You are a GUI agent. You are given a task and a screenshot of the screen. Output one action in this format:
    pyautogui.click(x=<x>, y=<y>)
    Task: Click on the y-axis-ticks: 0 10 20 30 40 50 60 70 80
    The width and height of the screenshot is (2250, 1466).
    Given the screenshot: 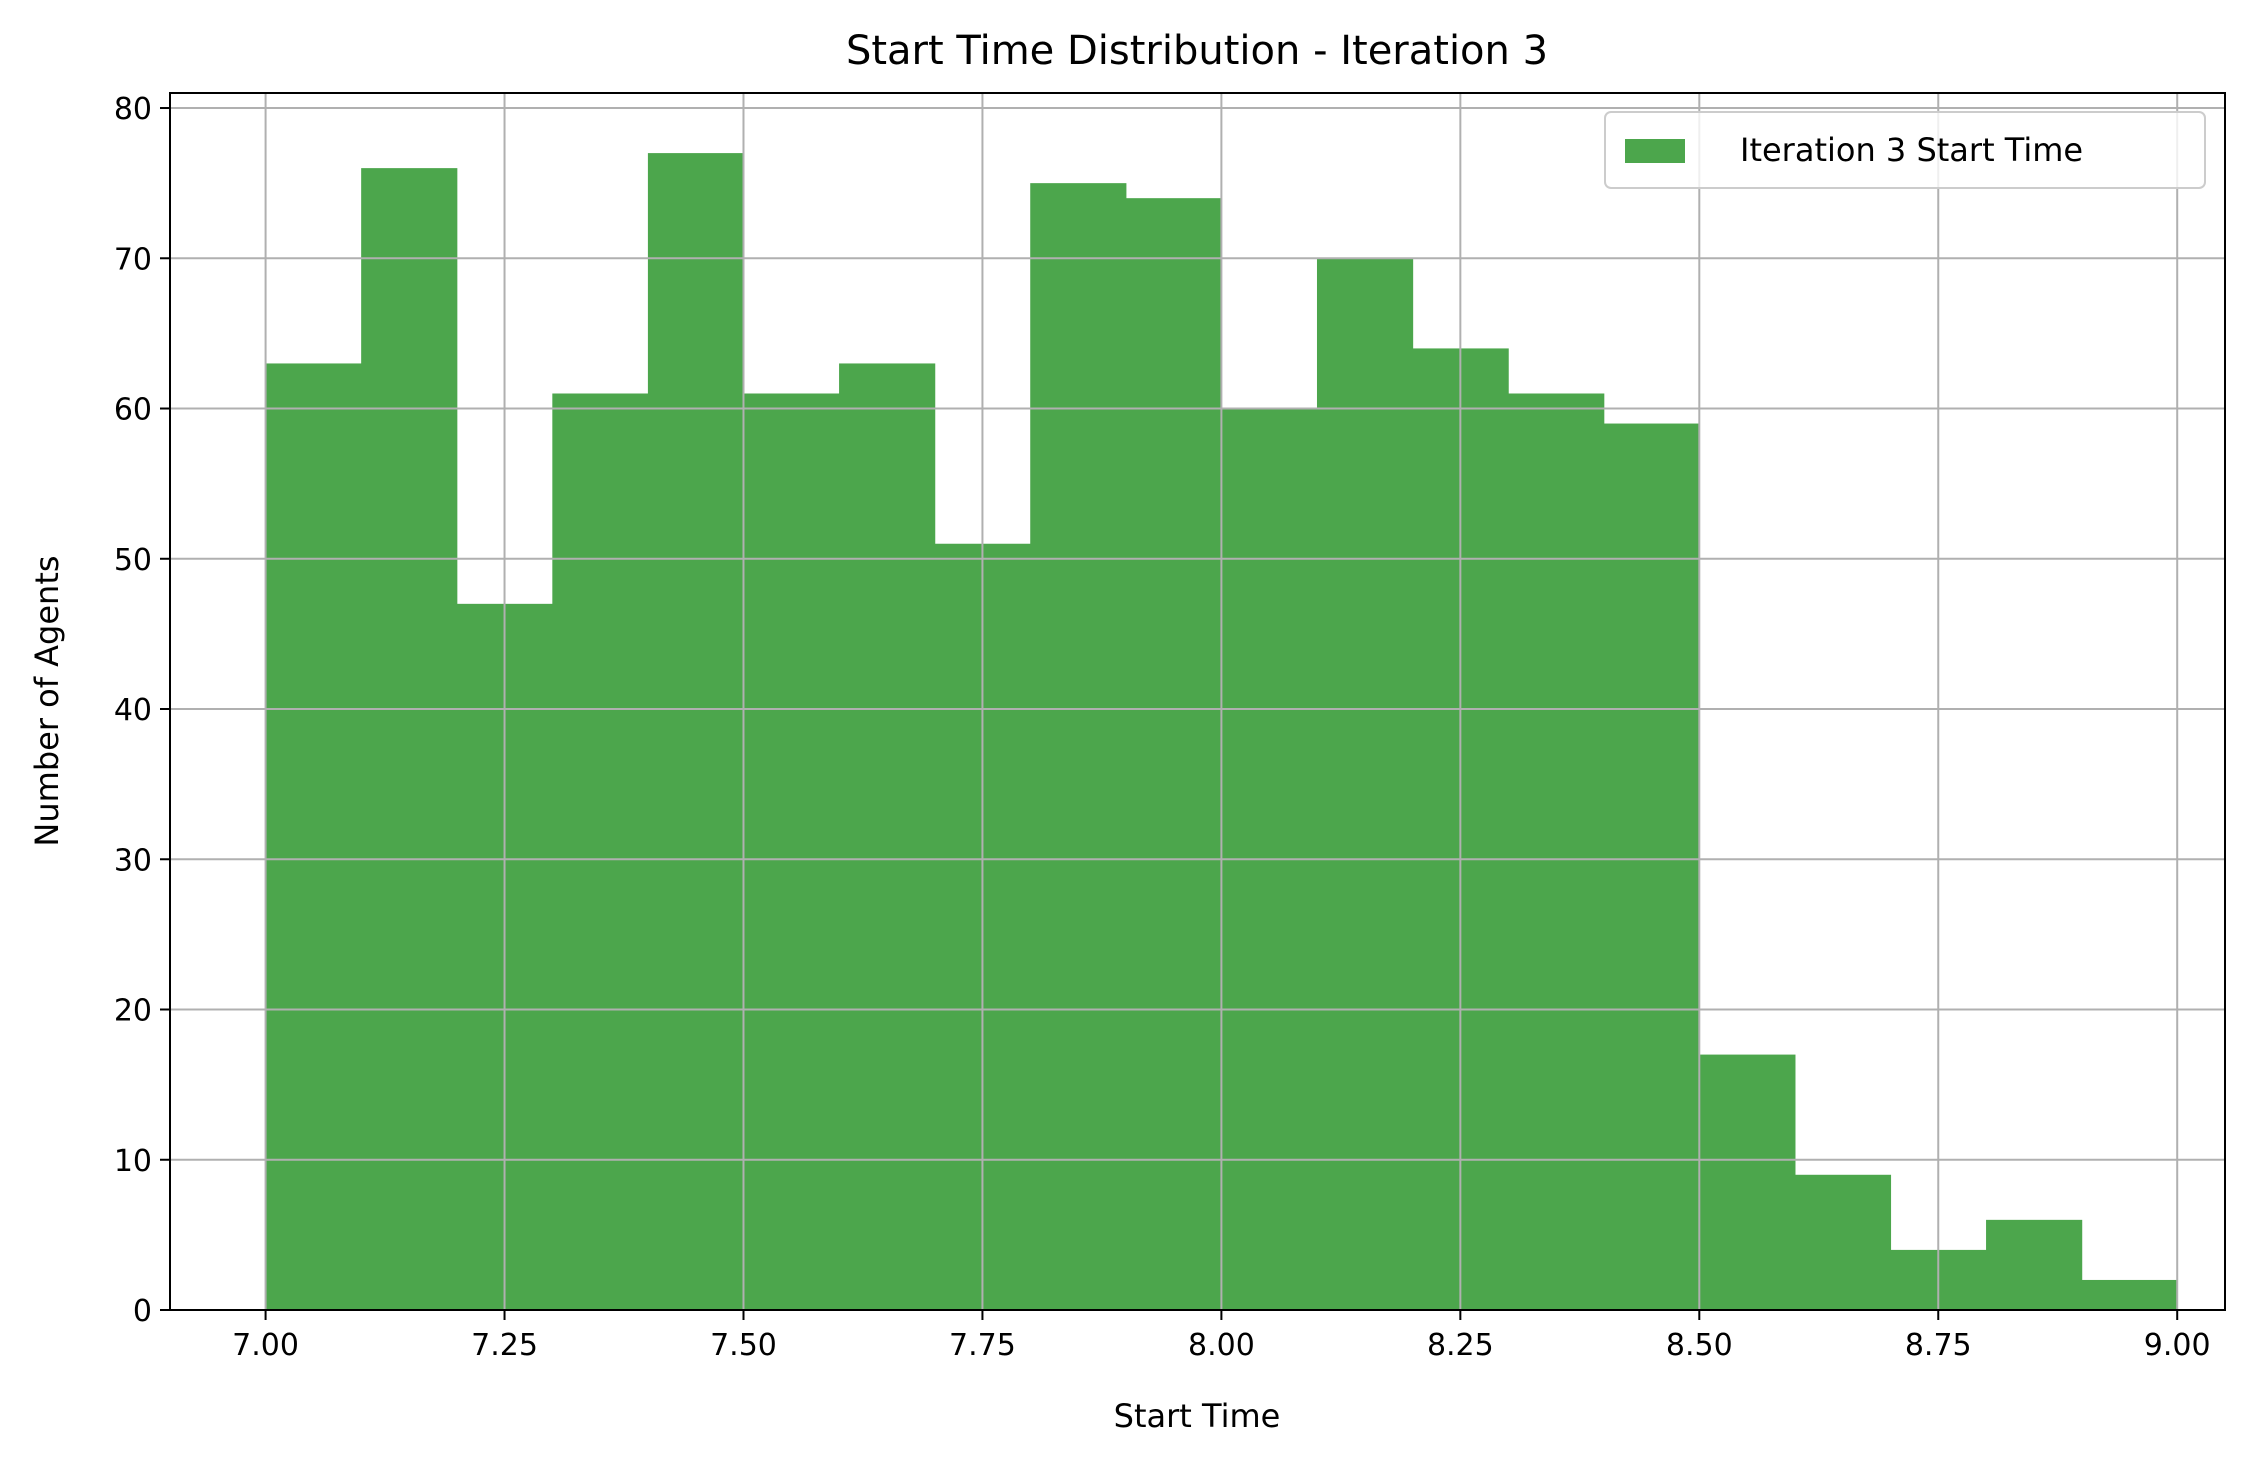 What is the action you would take?
    pyautogui.click(x=142, y=710)
    